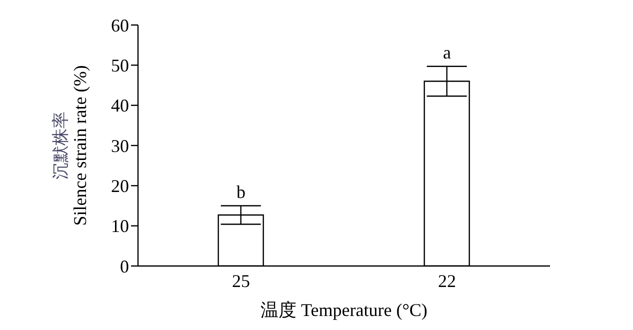 Image resolution: width=633 pixels, height=330 pixels. Describe the element at coordinates (120, 146) in the screenshot. I see `y-tick-label: 30` at that location.